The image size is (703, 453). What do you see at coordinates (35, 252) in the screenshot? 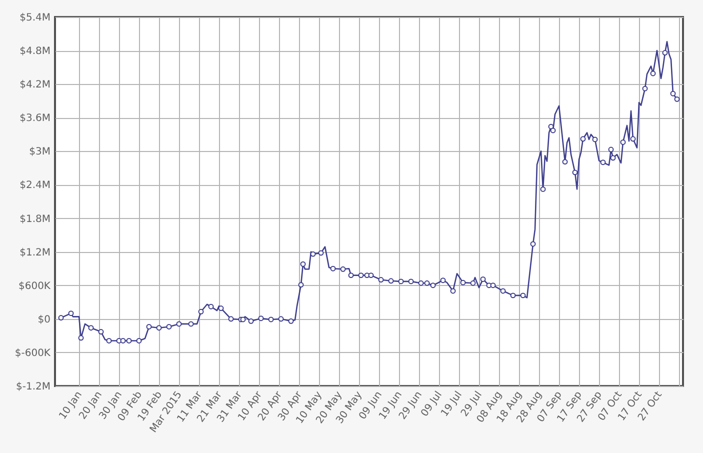
I see `y-tick-label: $1.2M` at bounding box center [35, 252].